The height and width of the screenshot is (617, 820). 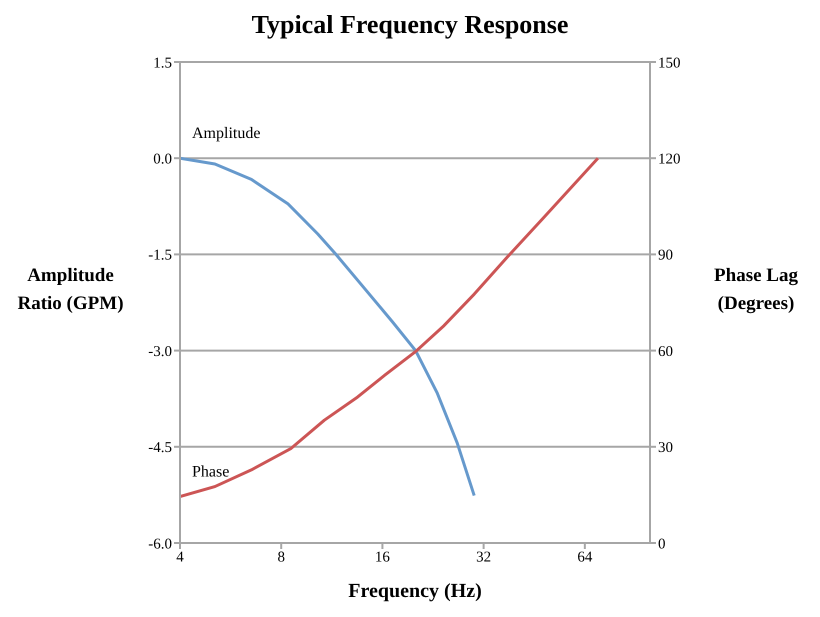 I want to click on y2-tick-label: 30, so click(x=665, y=448).